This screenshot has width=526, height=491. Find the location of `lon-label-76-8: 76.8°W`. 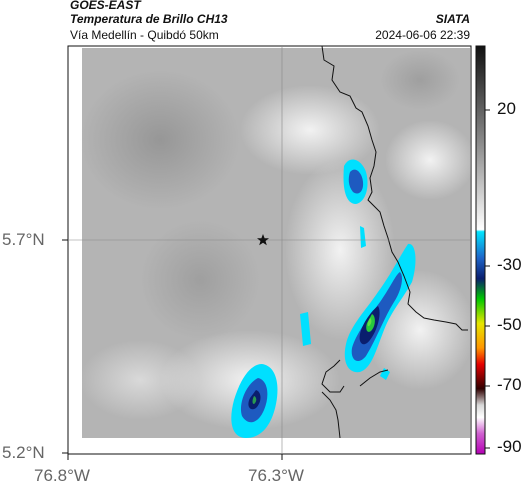

lon-label-76-8: 76.8°W is located at coordinates (62, 475).